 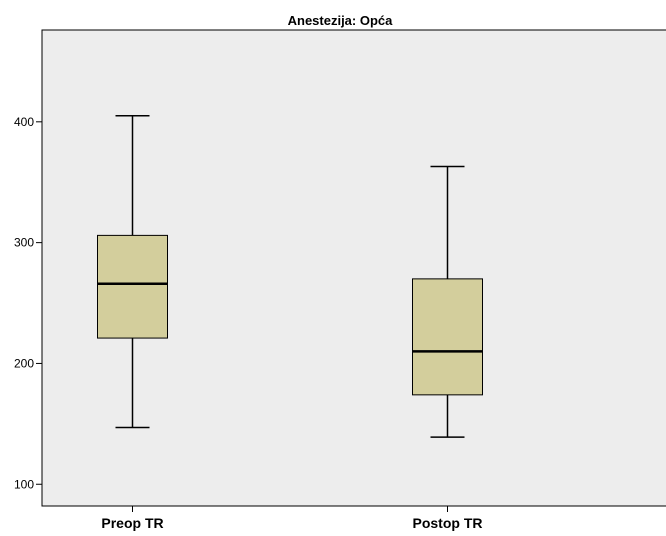 I want to click on x-axis: Preop TR Postop TR, so click(x=292, y=518).